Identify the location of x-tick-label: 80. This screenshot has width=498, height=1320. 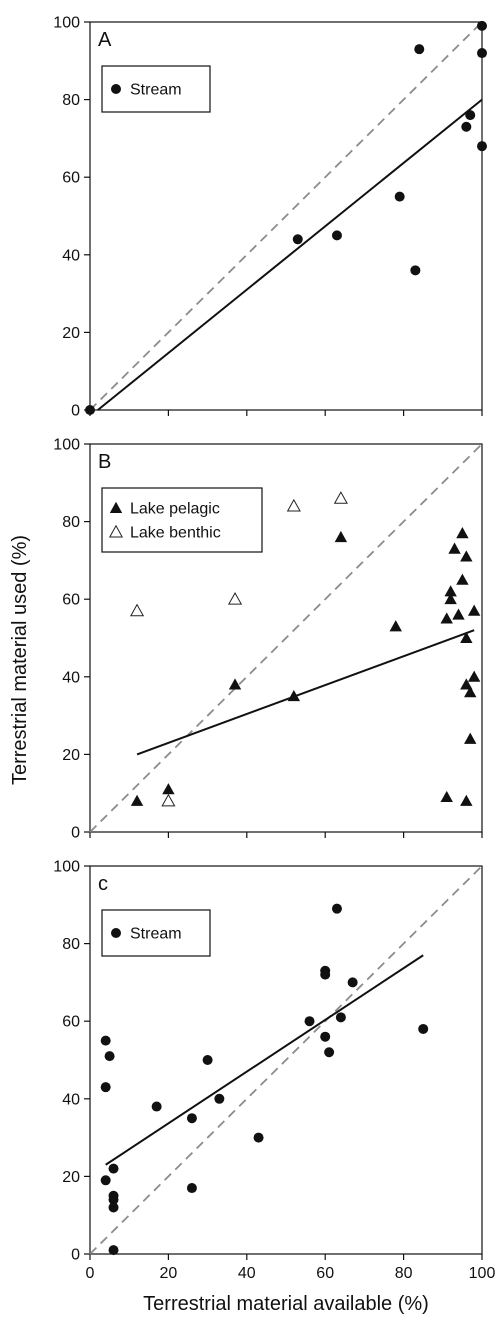
(404, 1273).